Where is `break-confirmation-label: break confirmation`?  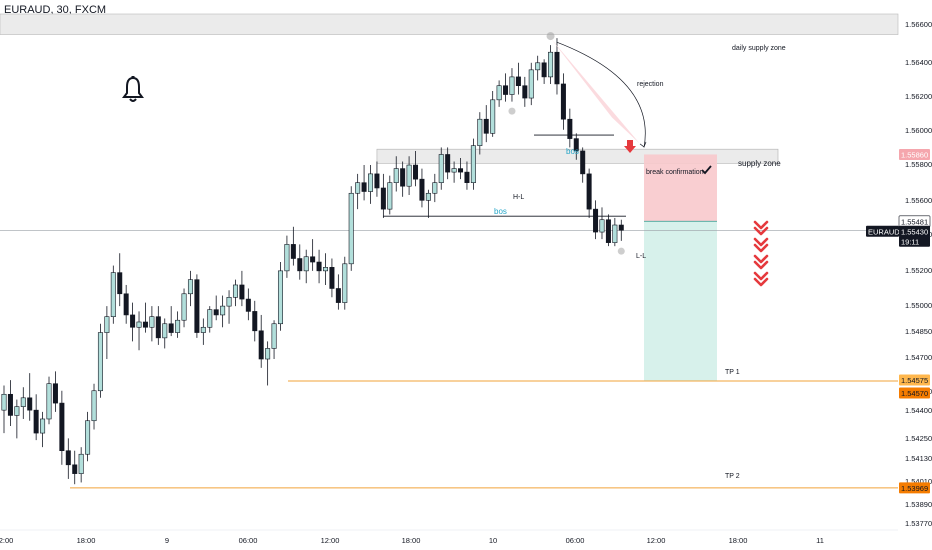
break-confirmation-label: break confirmation is located at coordinates (675, 172).